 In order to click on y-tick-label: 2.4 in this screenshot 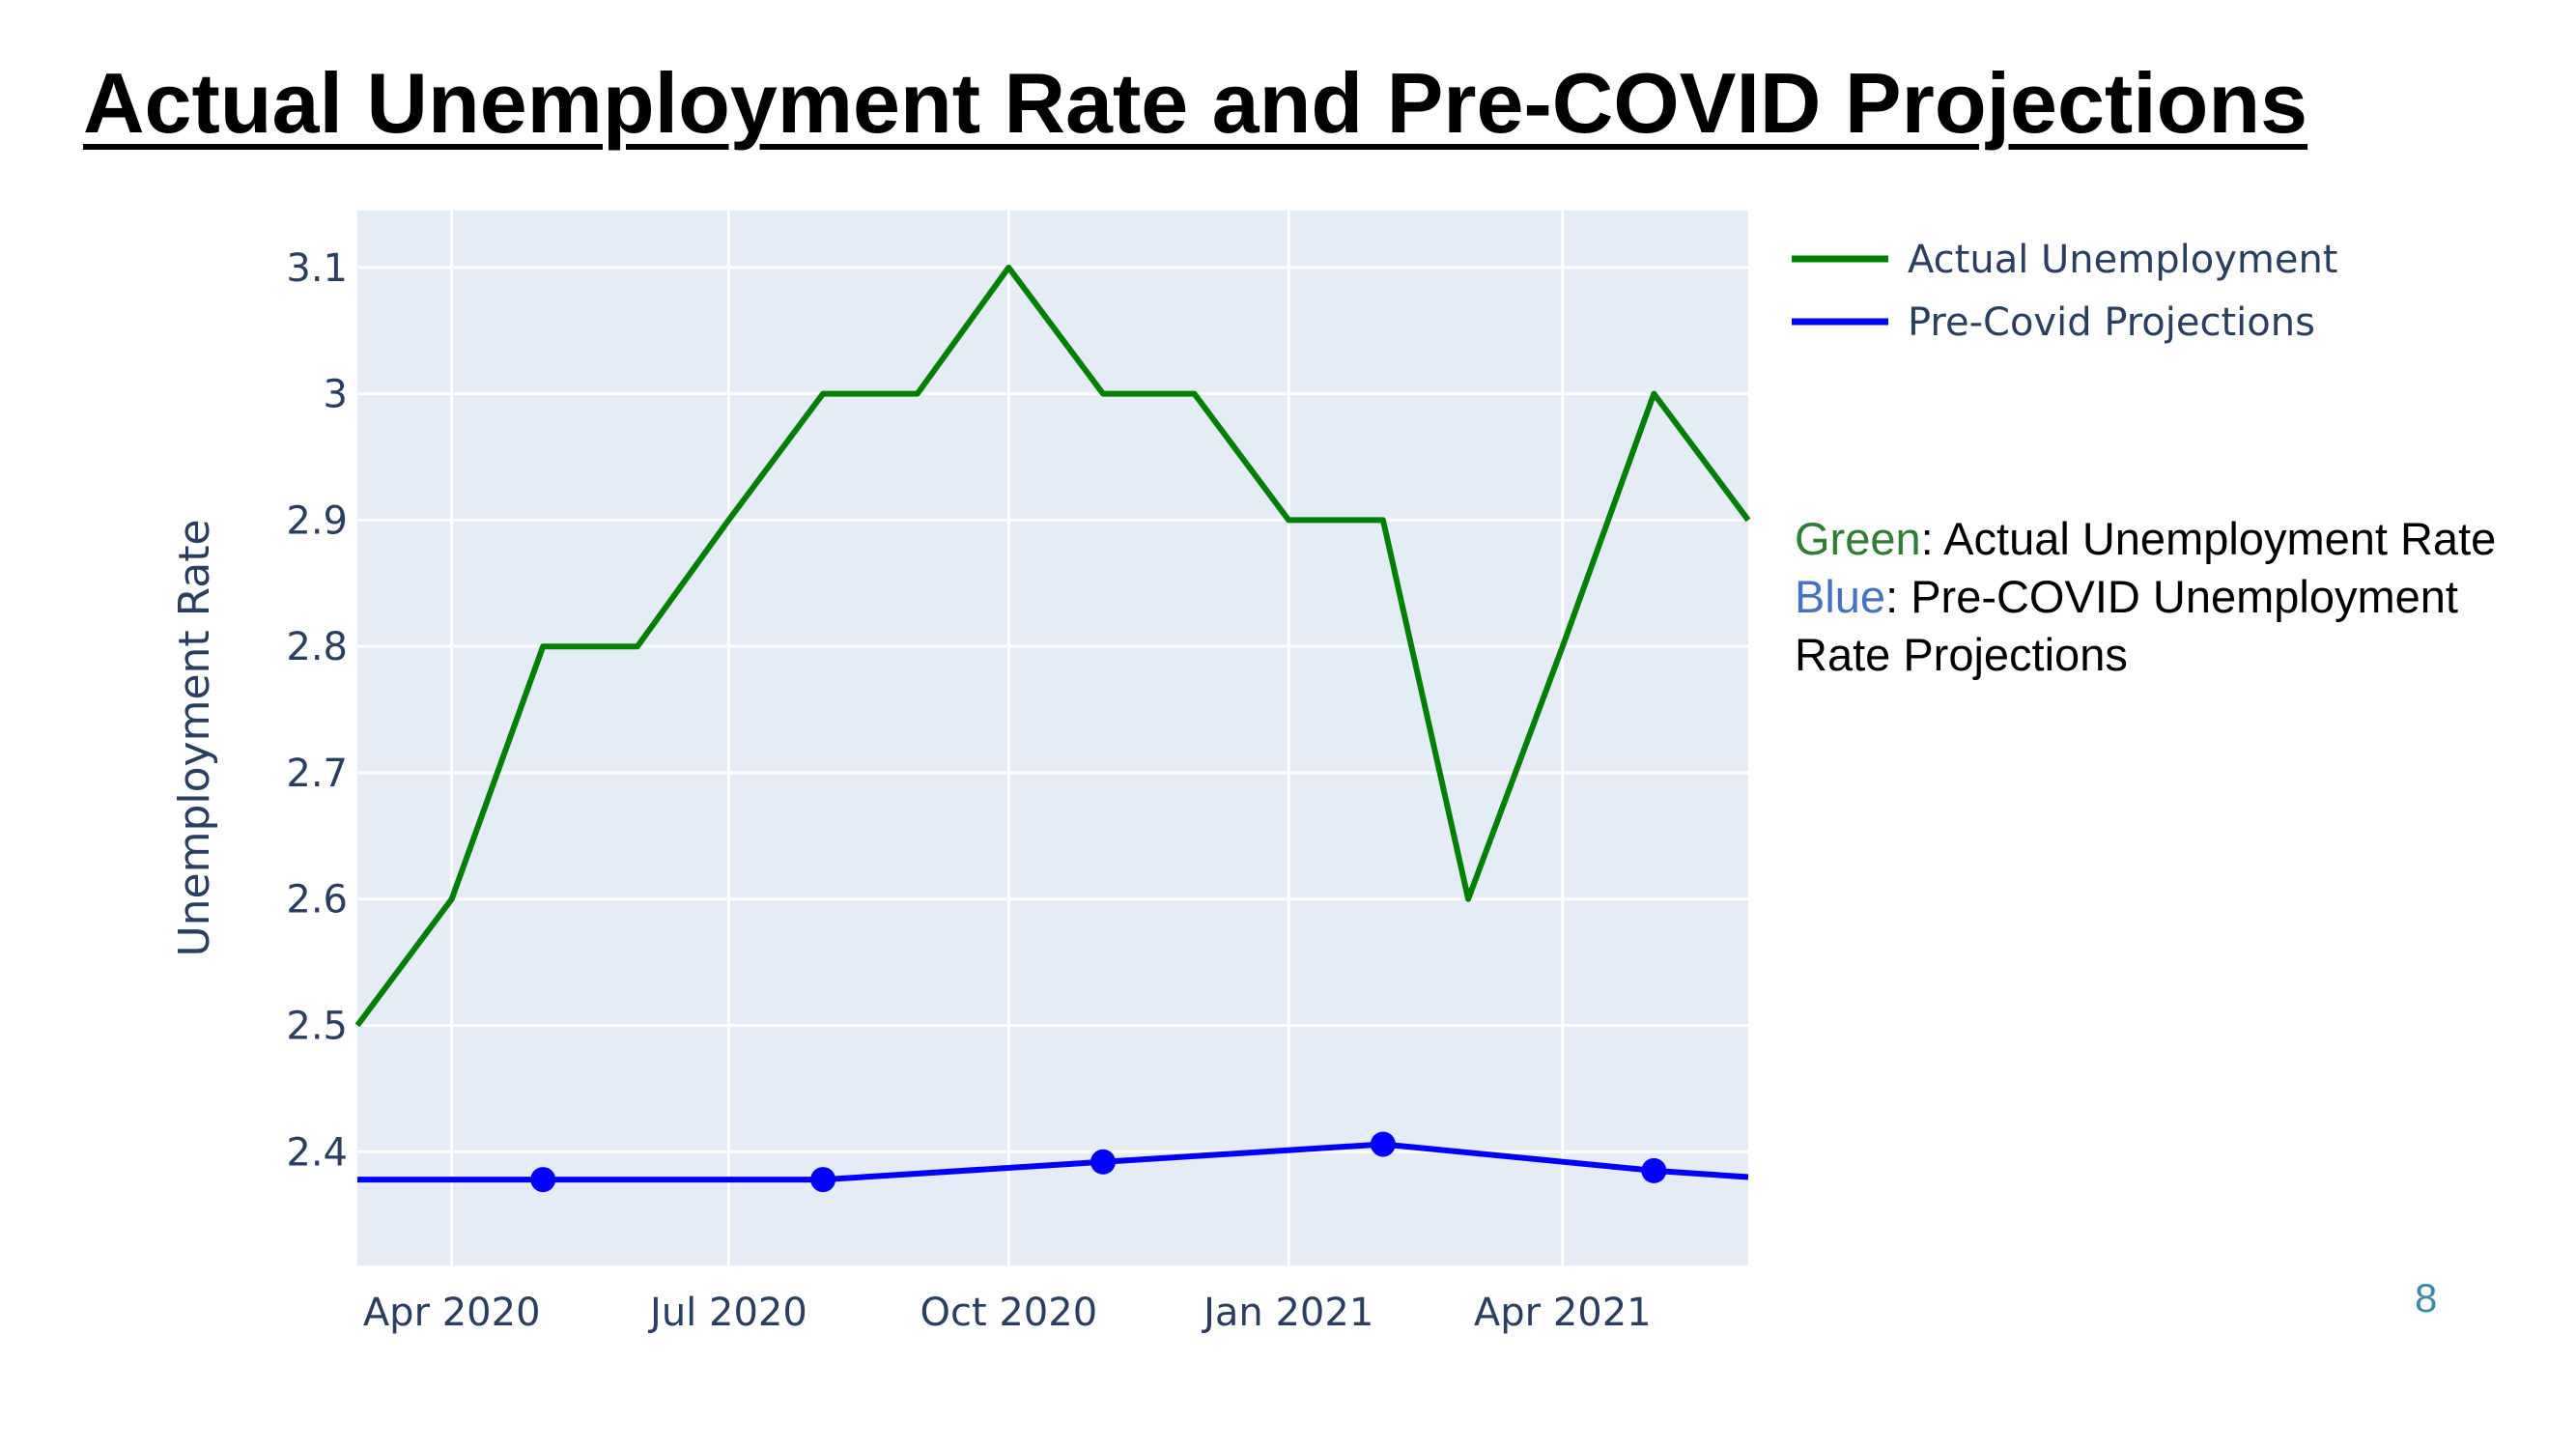, I will do `click(317, 1152)`.